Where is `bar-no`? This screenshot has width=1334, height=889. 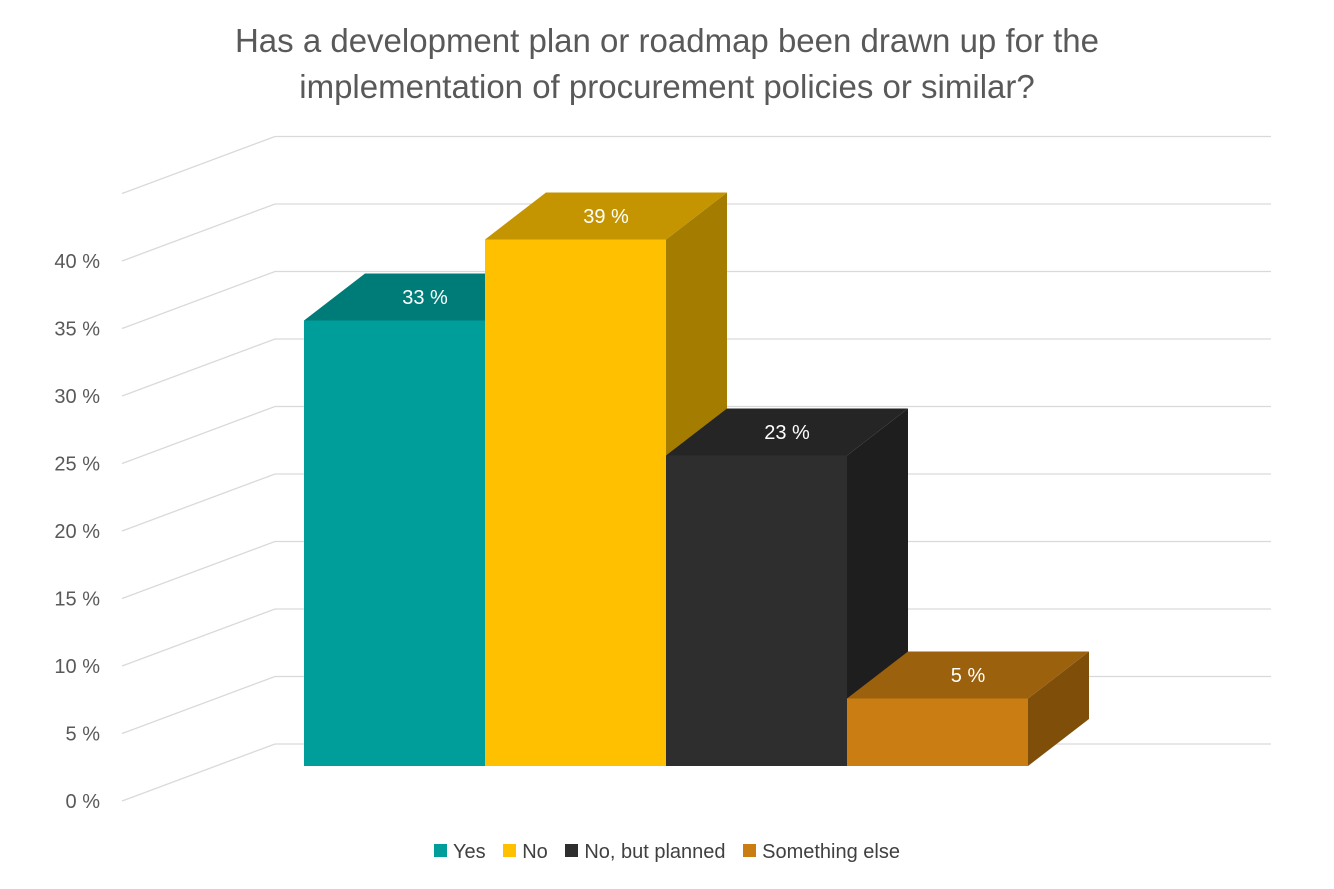
bar-no is located at coordinates (575, 502).